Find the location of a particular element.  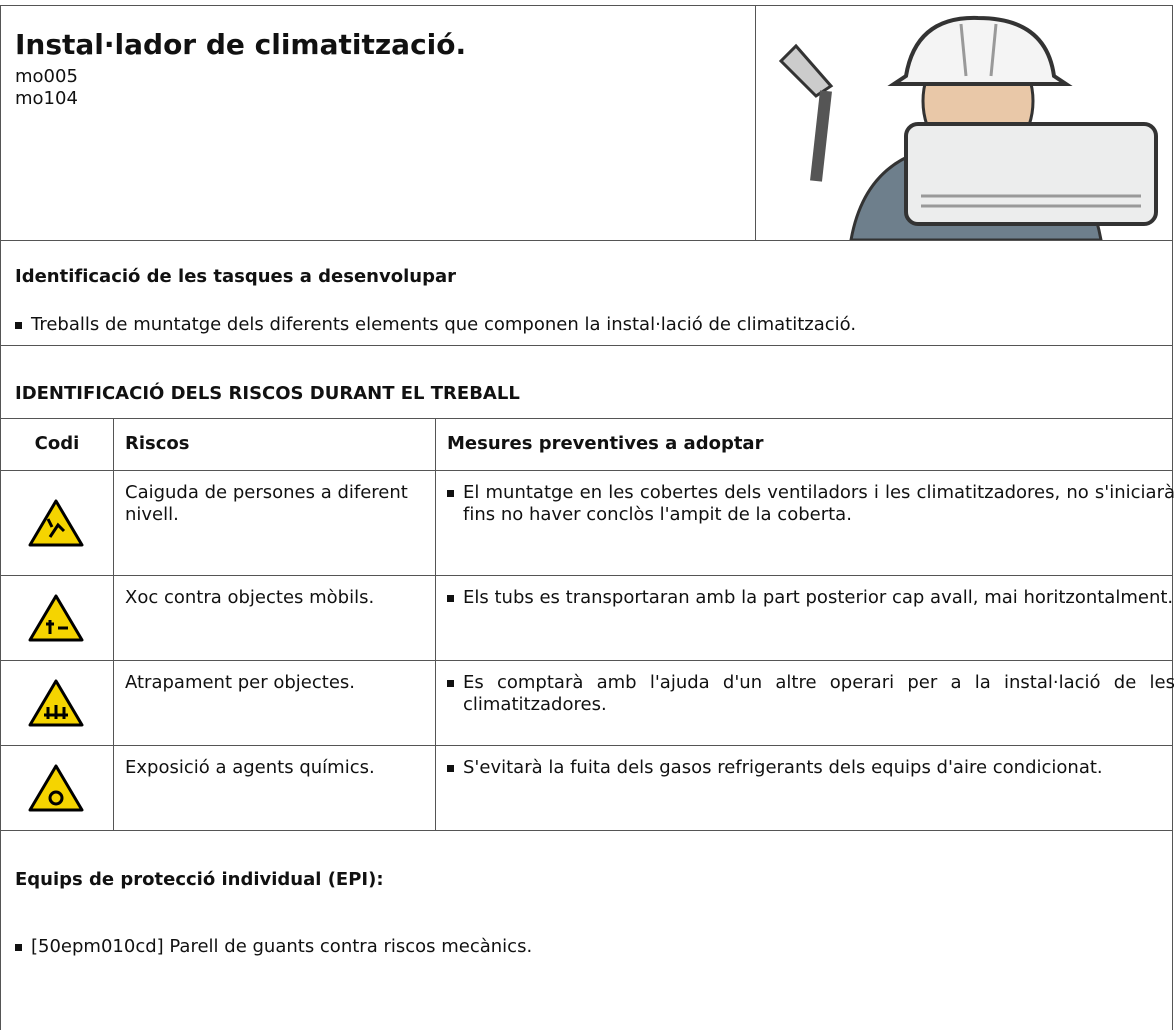

worker is located at coordinates (968, 128).